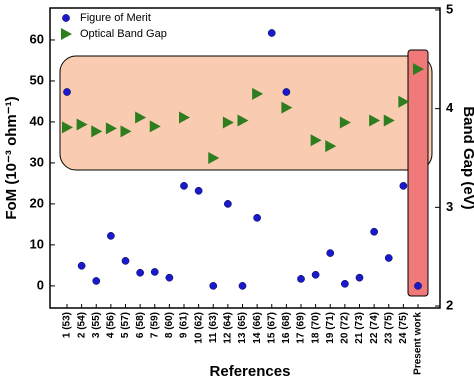 The width and height of the screenshot is (474, 383). Describe the element at coordinates (315, 328) in the screenshot. I see `x-tick-label: 18 (70)` at that location.